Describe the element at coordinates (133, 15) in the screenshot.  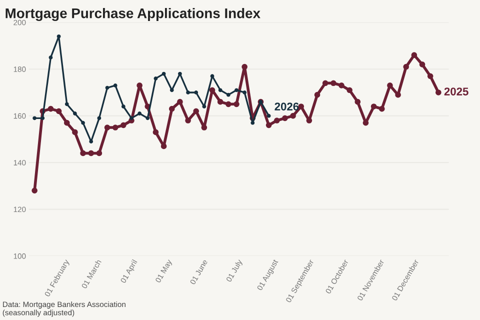
I see `chart-title: Mortgage Purchase Applications Index` at that location.